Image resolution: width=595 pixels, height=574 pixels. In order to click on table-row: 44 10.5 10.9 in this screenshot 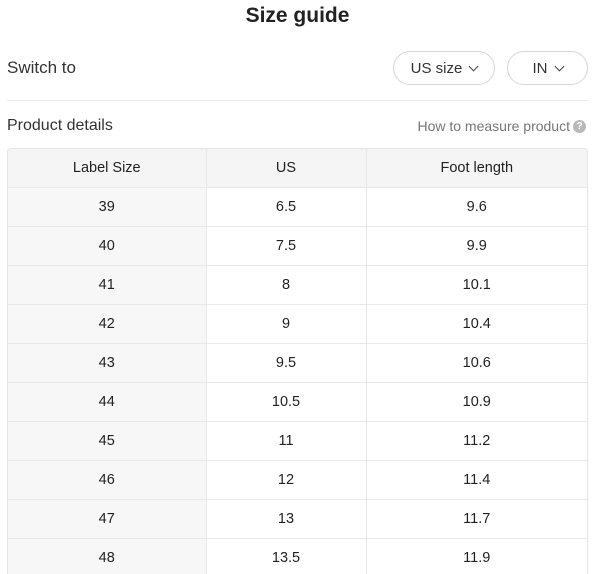, I will do `click(297, 402)`.